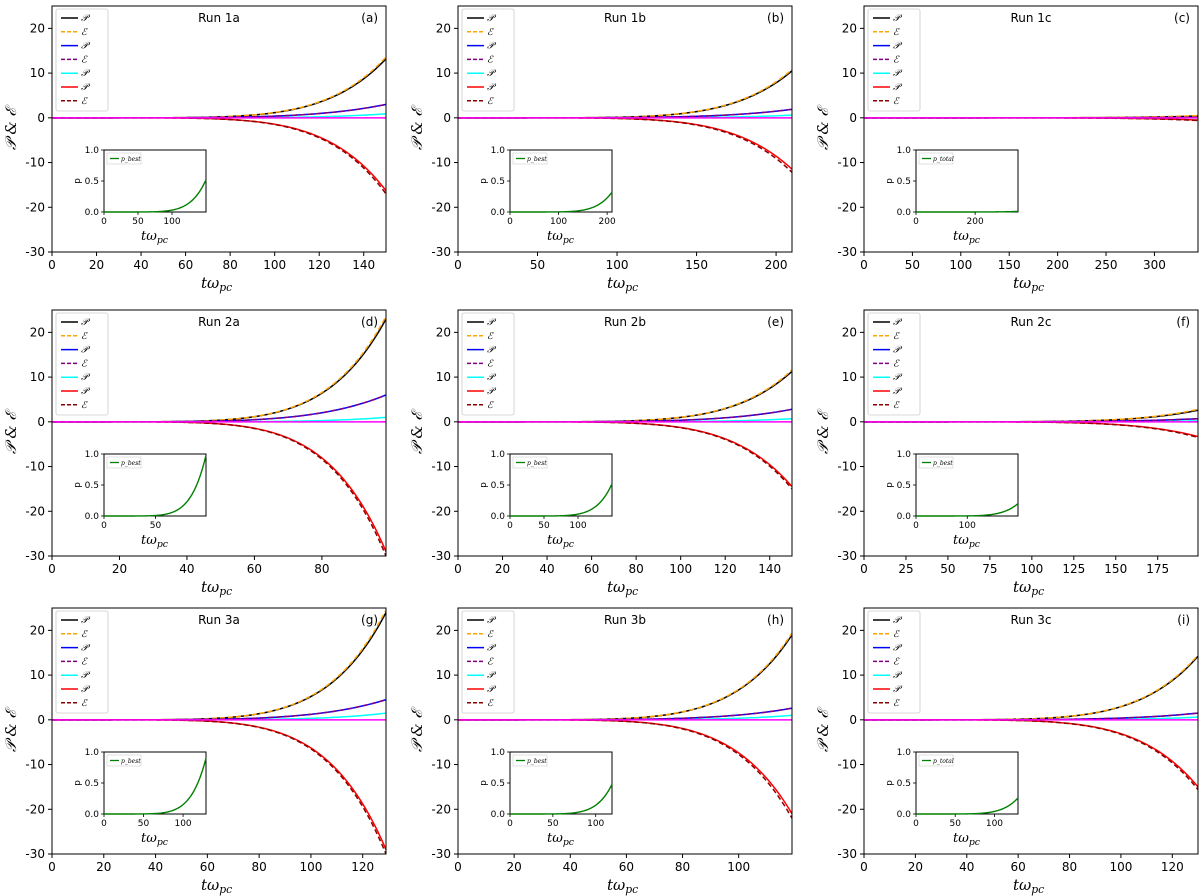 This screenshot has height=896, width=1200. What do you see at coordinates (952, 798) in the screenshot?
I see `inset: 0.0 0.5 1.0 0 50 100 tωpc p p_total` at bounding box center [952, 798].